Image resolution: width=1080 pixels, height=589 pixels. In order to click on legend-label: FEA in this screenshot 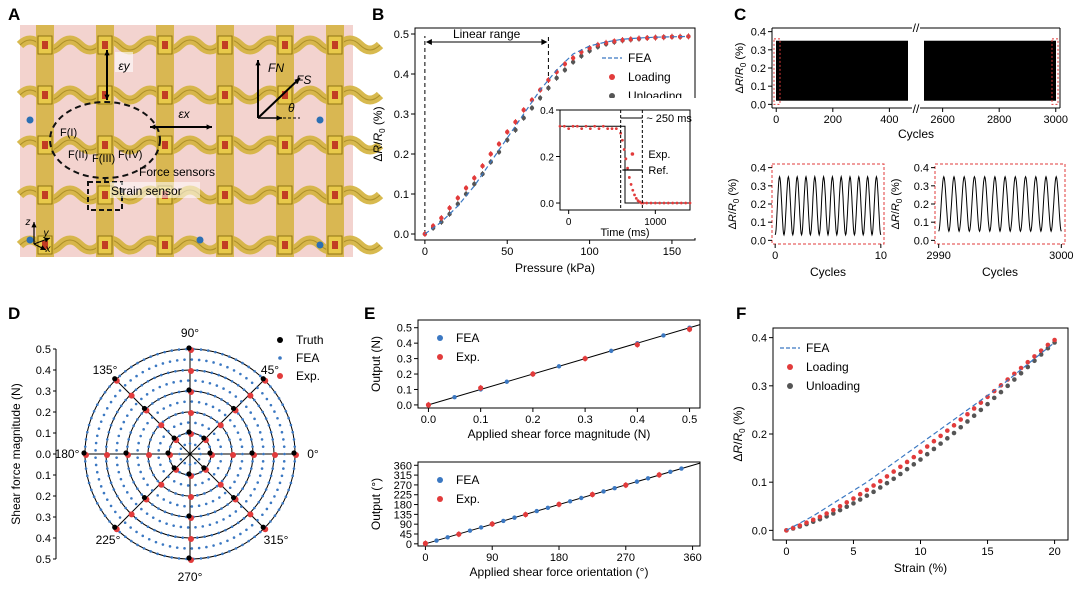, I will do `click(467, 338)`.